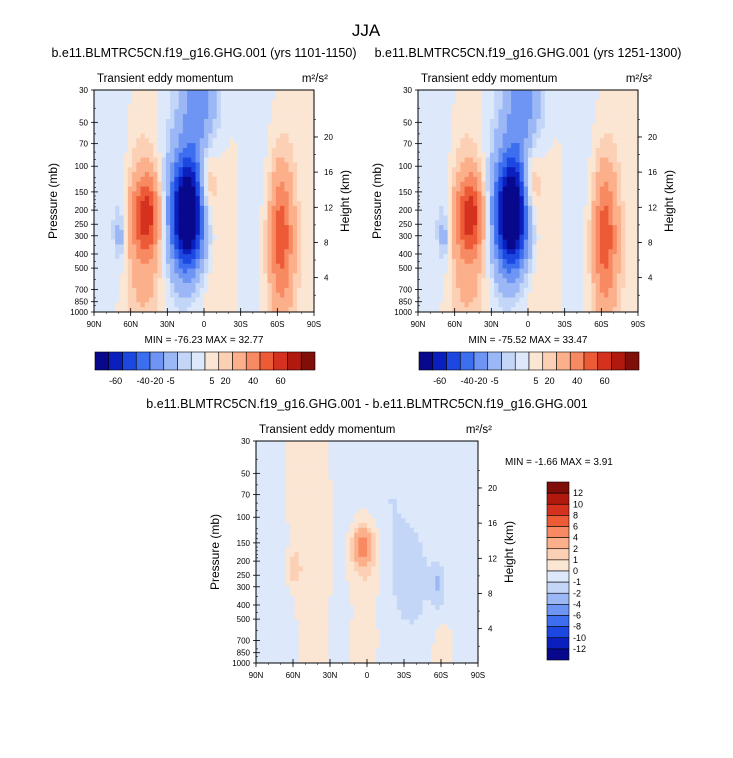  What do you see at coordinates (328, 137) in the screenshot?
I see `height-tick-label: 20` at bounding box center [328, 137].